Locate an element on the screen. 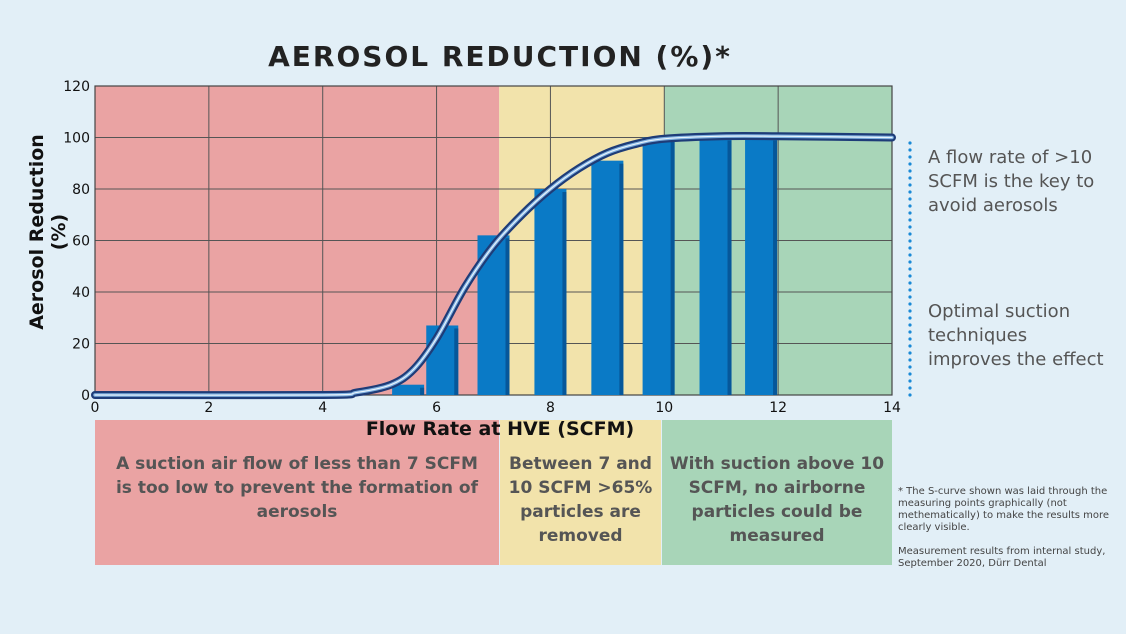 The width and height of the screenshot is (1126, 634). x-tick-label: 2 is located at coordinates (208, 408).